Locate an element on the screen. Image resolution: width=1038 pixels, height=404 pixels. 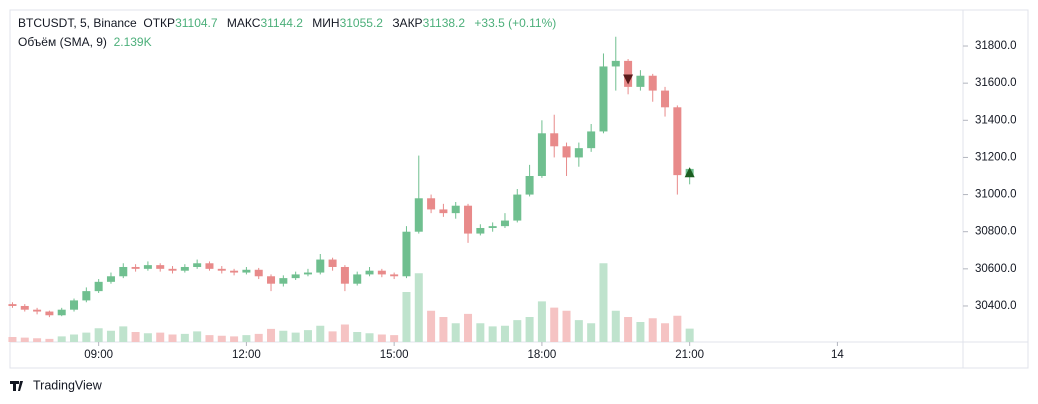
high-label: МАКС is located at coordinates (243, 23).